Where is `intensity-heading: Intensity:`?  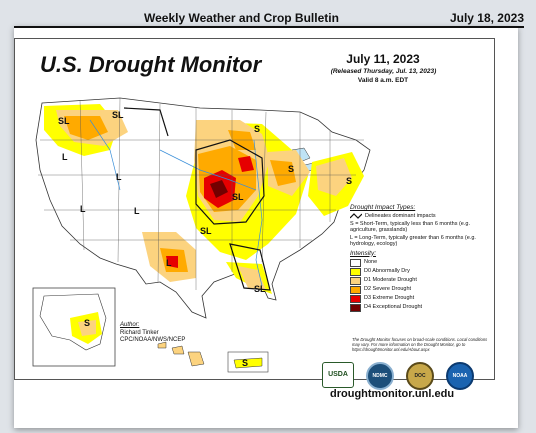 intensity-heading: Intensity: is located at coordinates (363, 253).